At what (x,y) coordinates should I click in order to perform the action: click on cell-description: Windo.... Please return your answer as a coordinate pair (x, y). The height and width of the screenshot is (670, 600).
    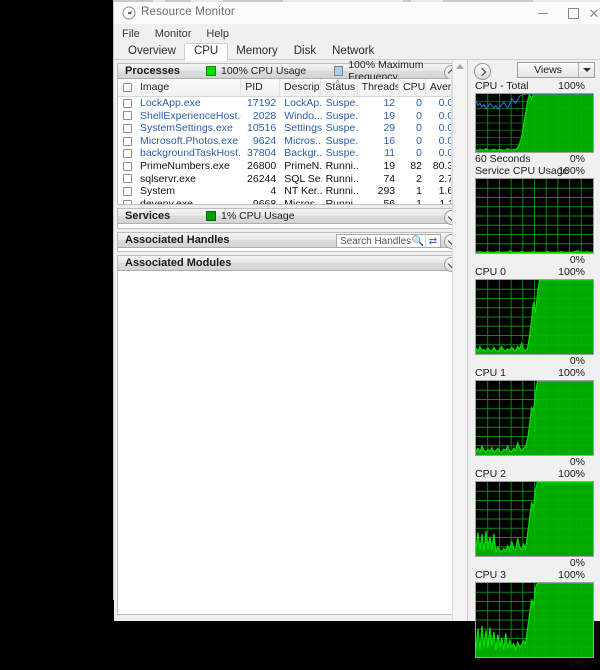
    Looking at the image, I should click on (303, 115).